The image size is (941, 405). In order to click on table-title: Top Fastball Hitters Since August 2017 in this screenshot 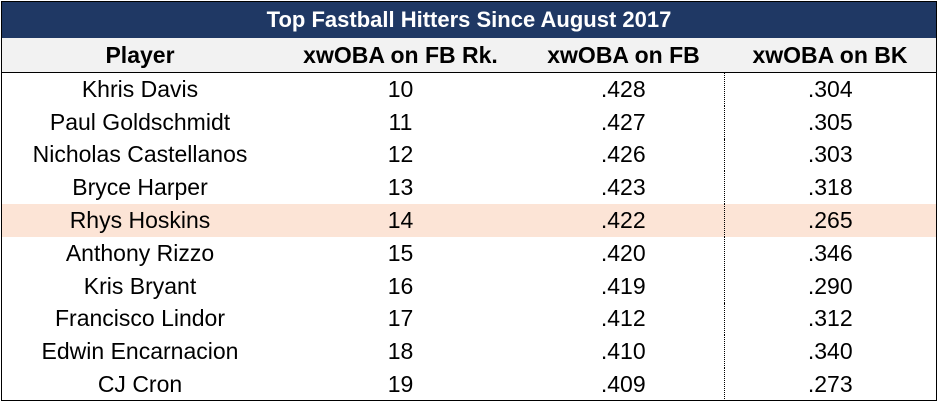, I will do `click(469, 20)`.